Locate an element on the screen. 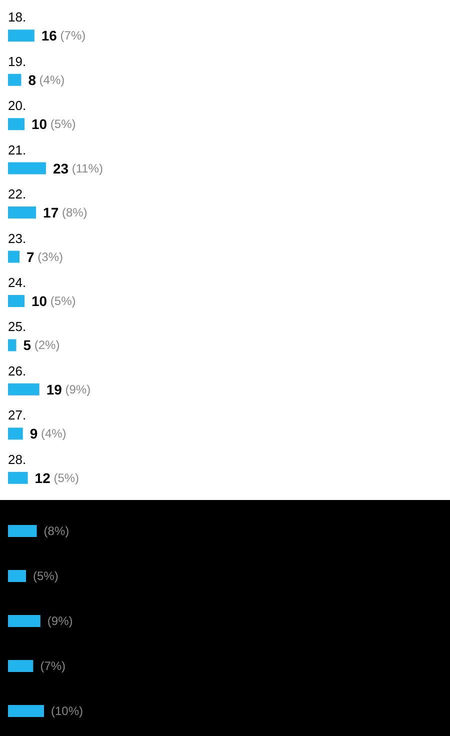  y-tick-label: 25. is located at coordinates (17, 326).